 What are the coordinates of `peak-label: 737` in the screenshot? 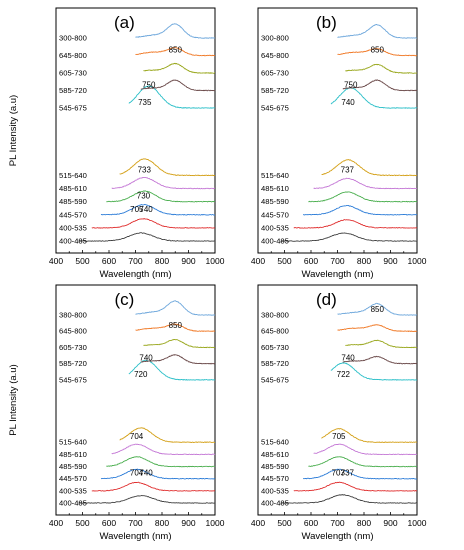 It's located at (348, 169).